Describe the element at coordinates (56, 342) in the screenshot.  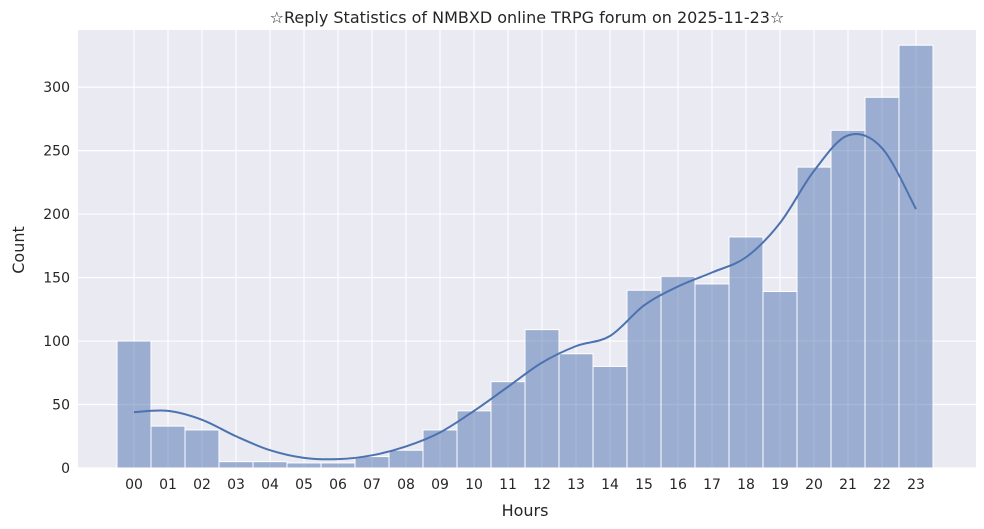
I see `y-tick-label: 100` at that location.